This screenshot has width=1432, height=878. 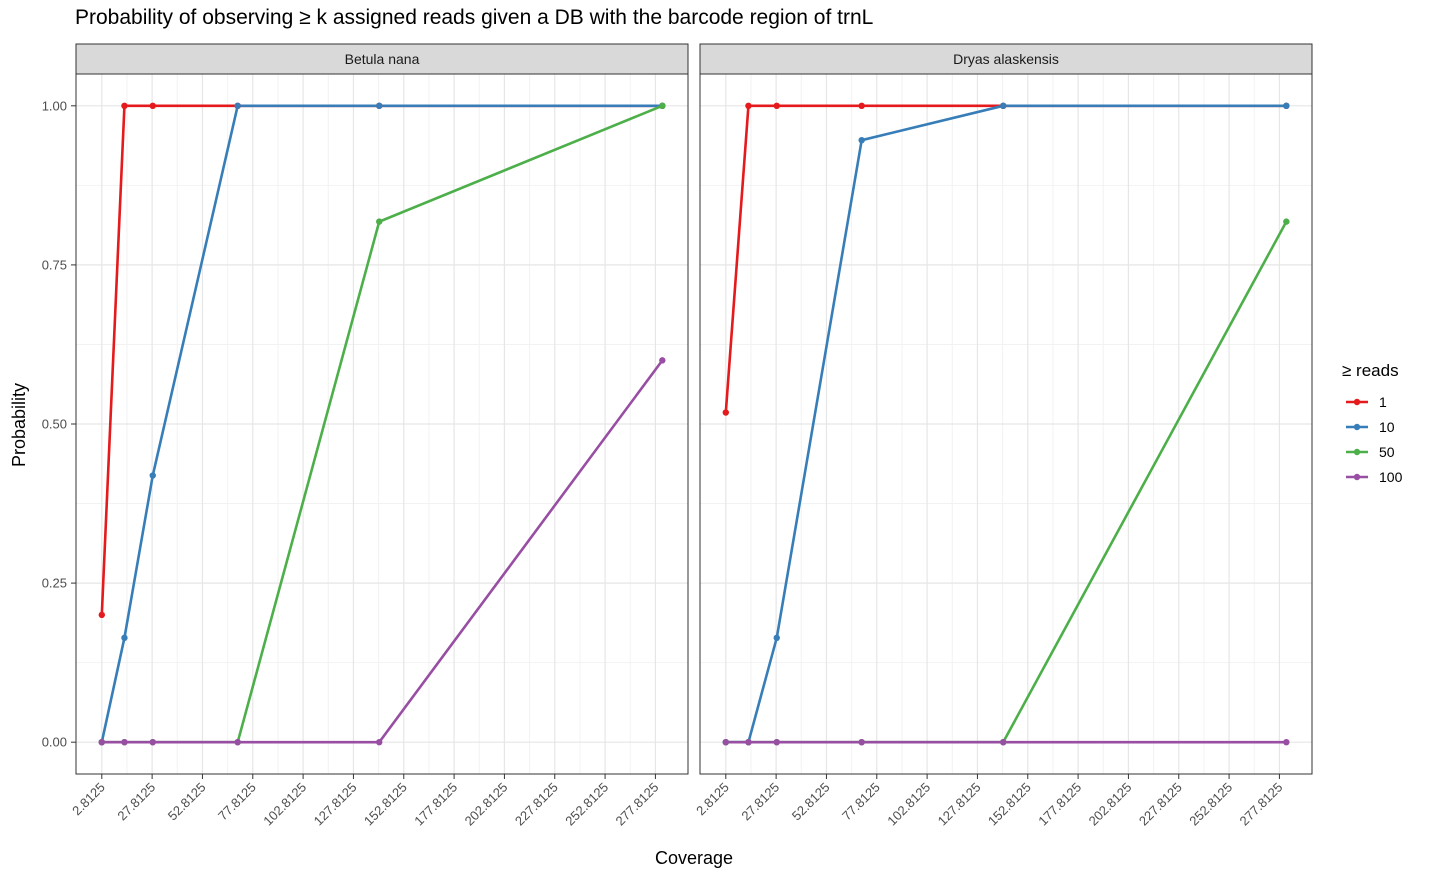 I want to click on y-tick-label: 0.50, so click(x=54, y=424).